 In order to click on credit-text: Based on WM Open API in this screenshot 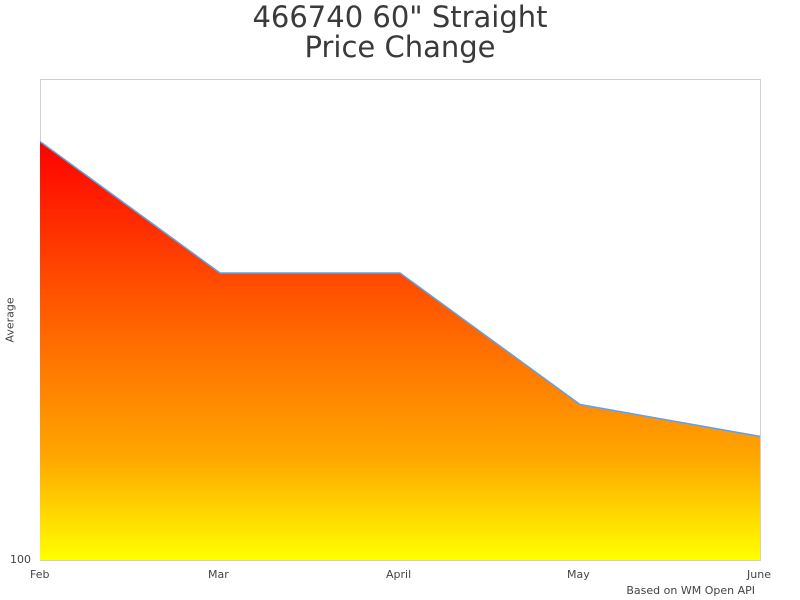, I will do `click(690, 590)`.